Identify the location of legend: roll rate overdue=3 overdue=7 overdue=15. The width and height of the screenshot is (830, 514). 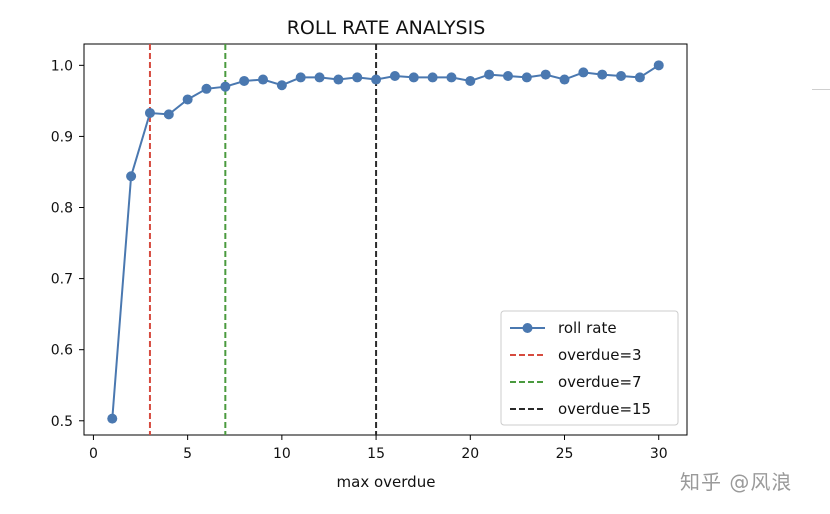
(589, 368).